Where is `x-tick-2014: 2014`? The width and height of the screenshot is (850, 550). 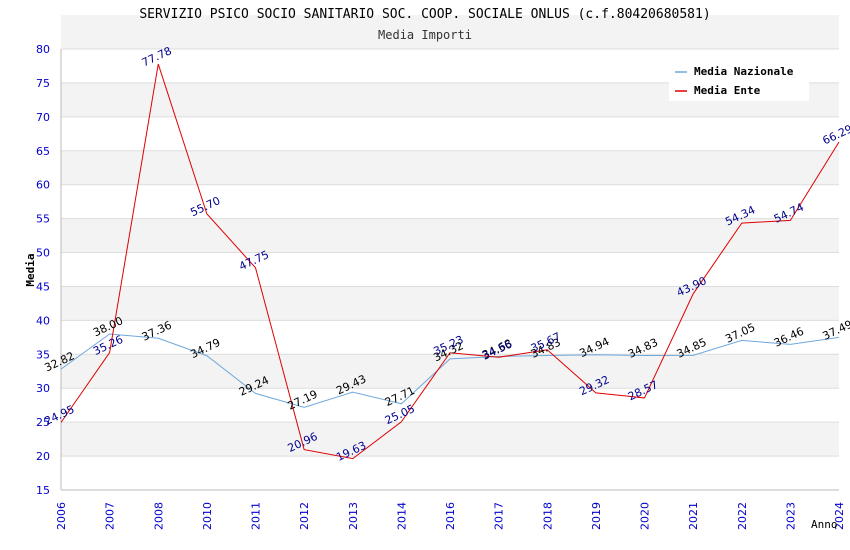
x-tick-2014: 2014 is located at coordinates (401, 516).